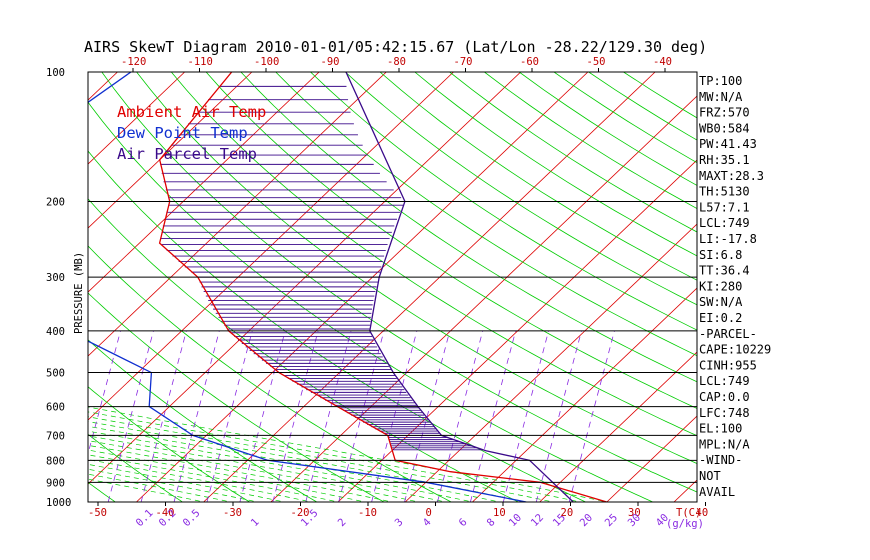 This screenshot has width=870, height=560. What do you see at coordinates (724, 113) in the screenshot?
I see `stat-item: FRZ:570` at bounding box center [724, 113].